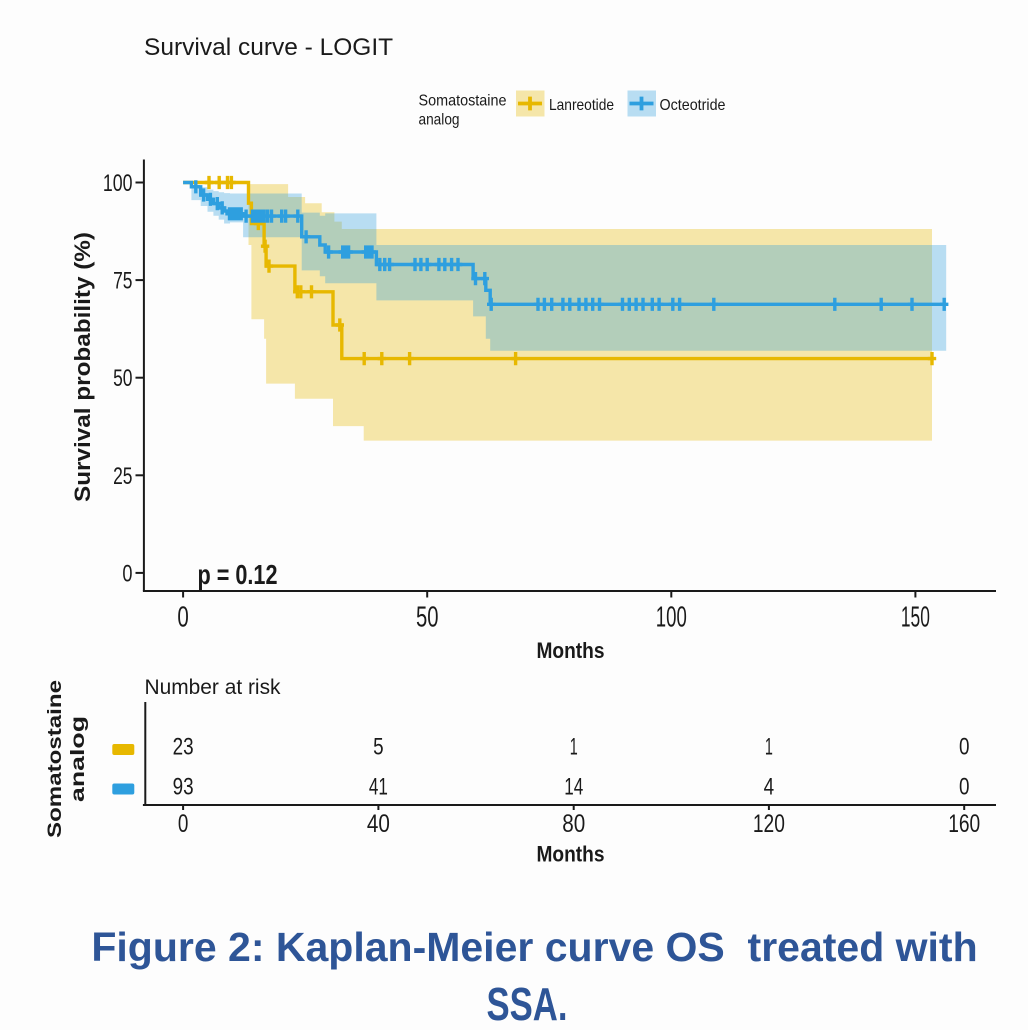 Image resolution: width=1028 pixels, height=1035 pixels. I want to click on svg-text: 80, so click(573, 824).